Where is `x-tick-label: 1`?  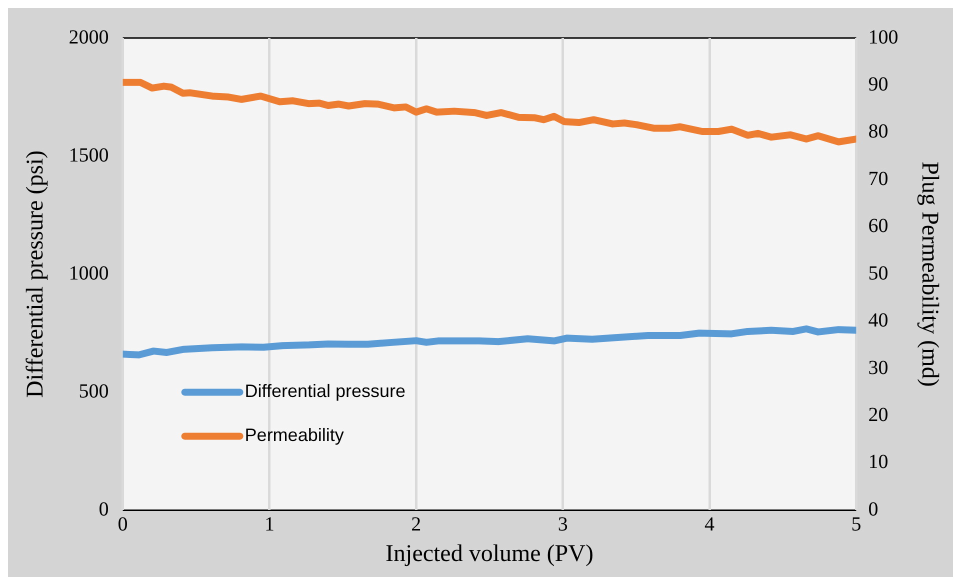
x-tick-label: 1 is located at coordinates (269, 524).